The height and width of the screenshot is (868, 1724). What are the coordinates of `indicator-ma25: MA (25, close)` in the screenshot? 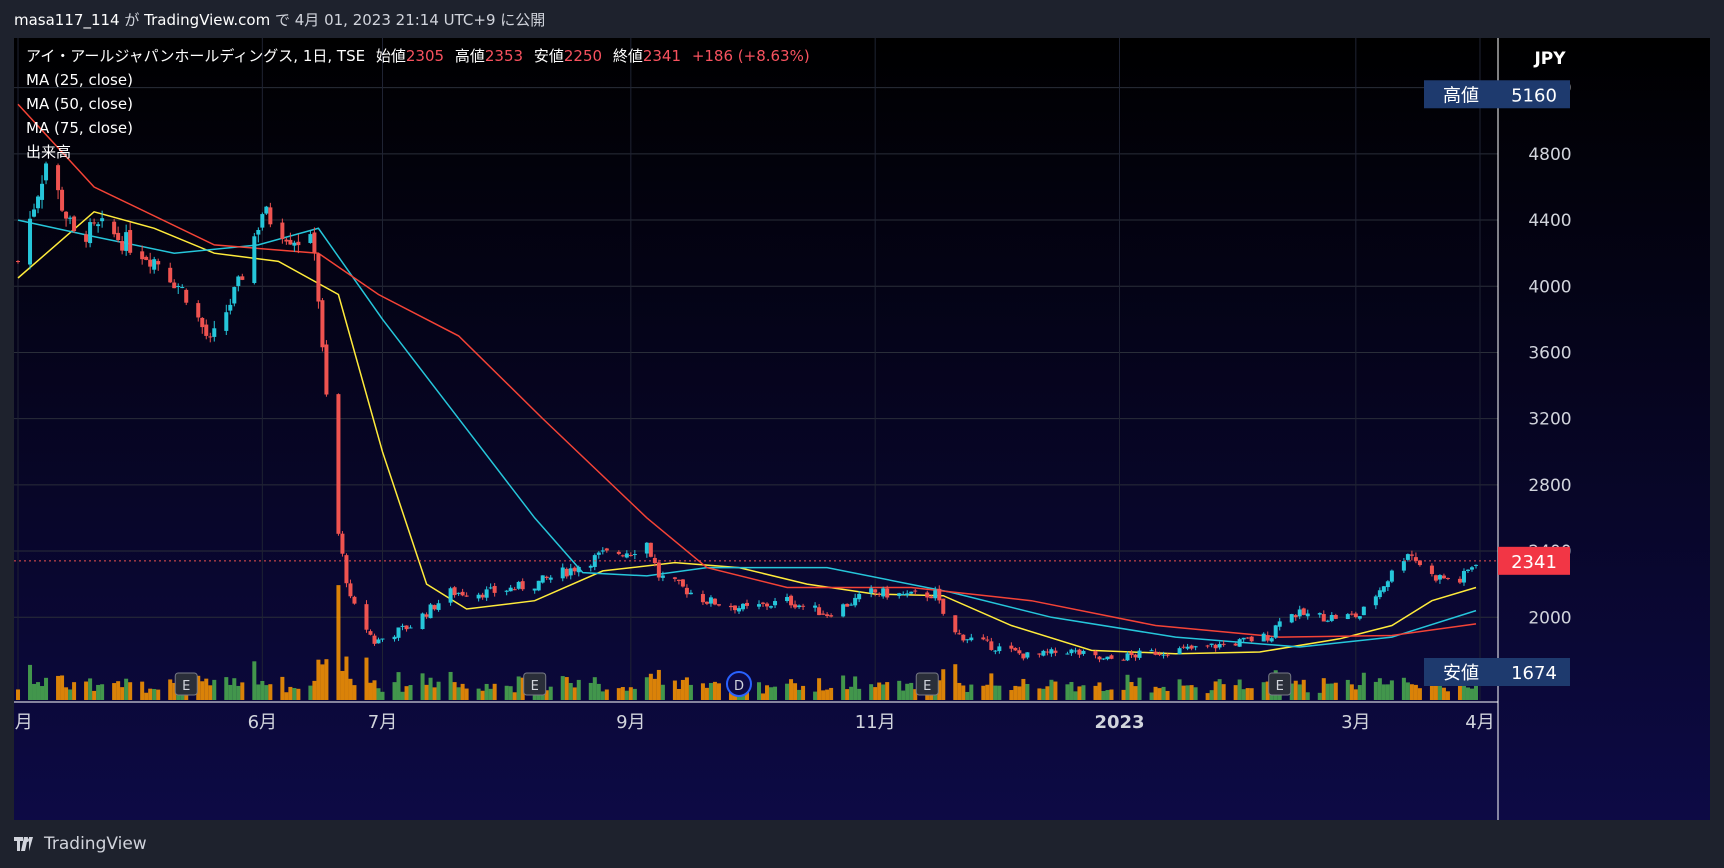 It's located at (79, 80).